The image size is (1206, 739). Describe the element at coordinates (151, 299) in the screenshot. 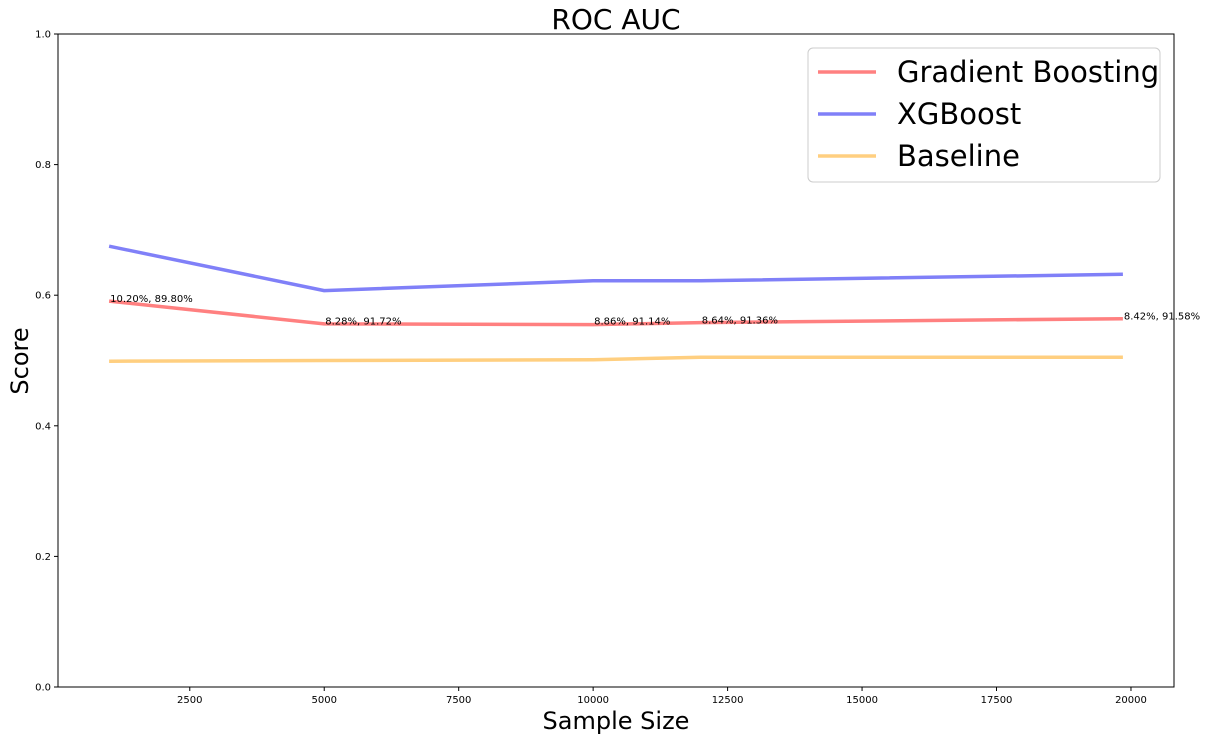

I see `data-annotation: 10.20%, 89.80%` at that location.